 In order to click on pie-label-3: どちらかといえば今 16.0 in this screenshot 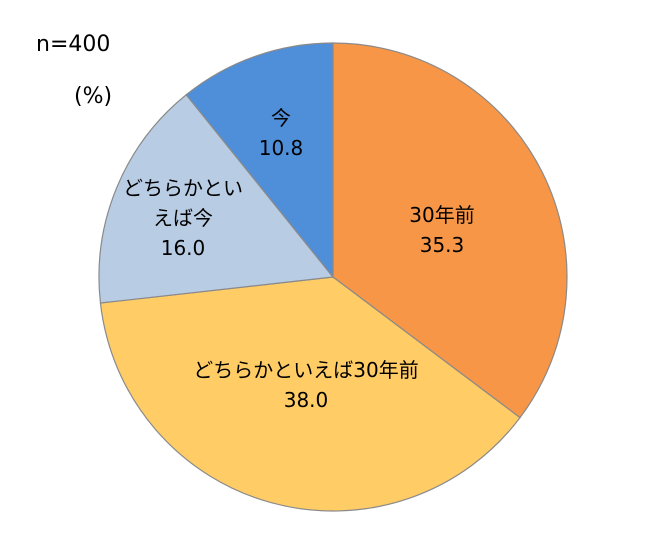, I will do `click(183, 218)`.